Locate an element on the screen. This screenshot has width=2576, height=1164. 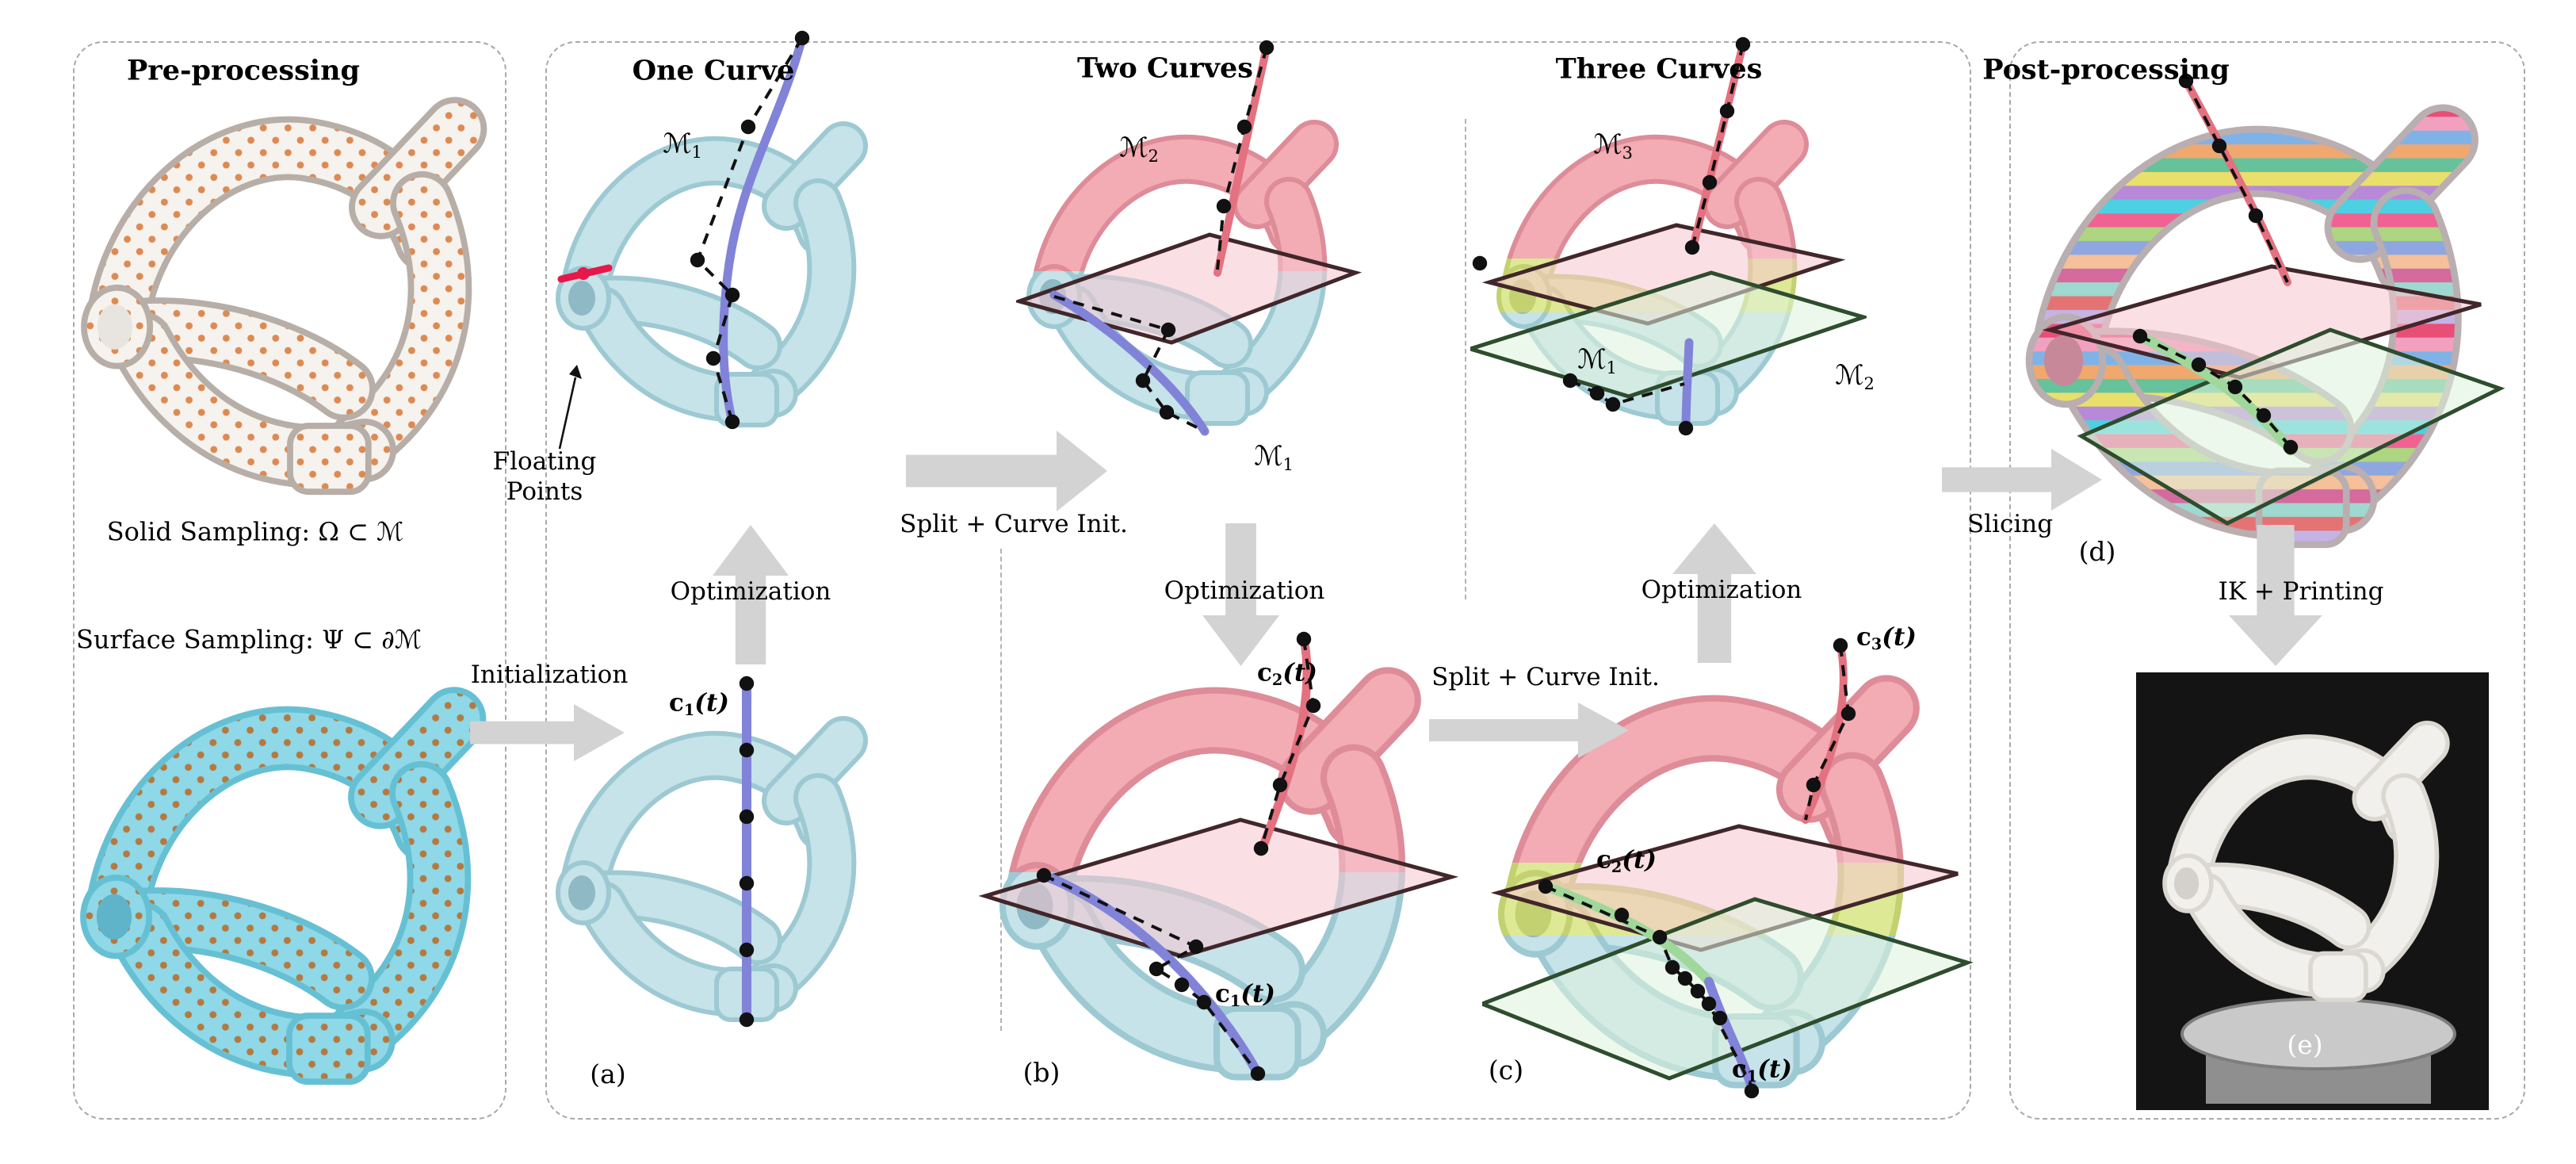
label-split-init-1: Split + Curve Init. is located at coordinates (1014, 525).